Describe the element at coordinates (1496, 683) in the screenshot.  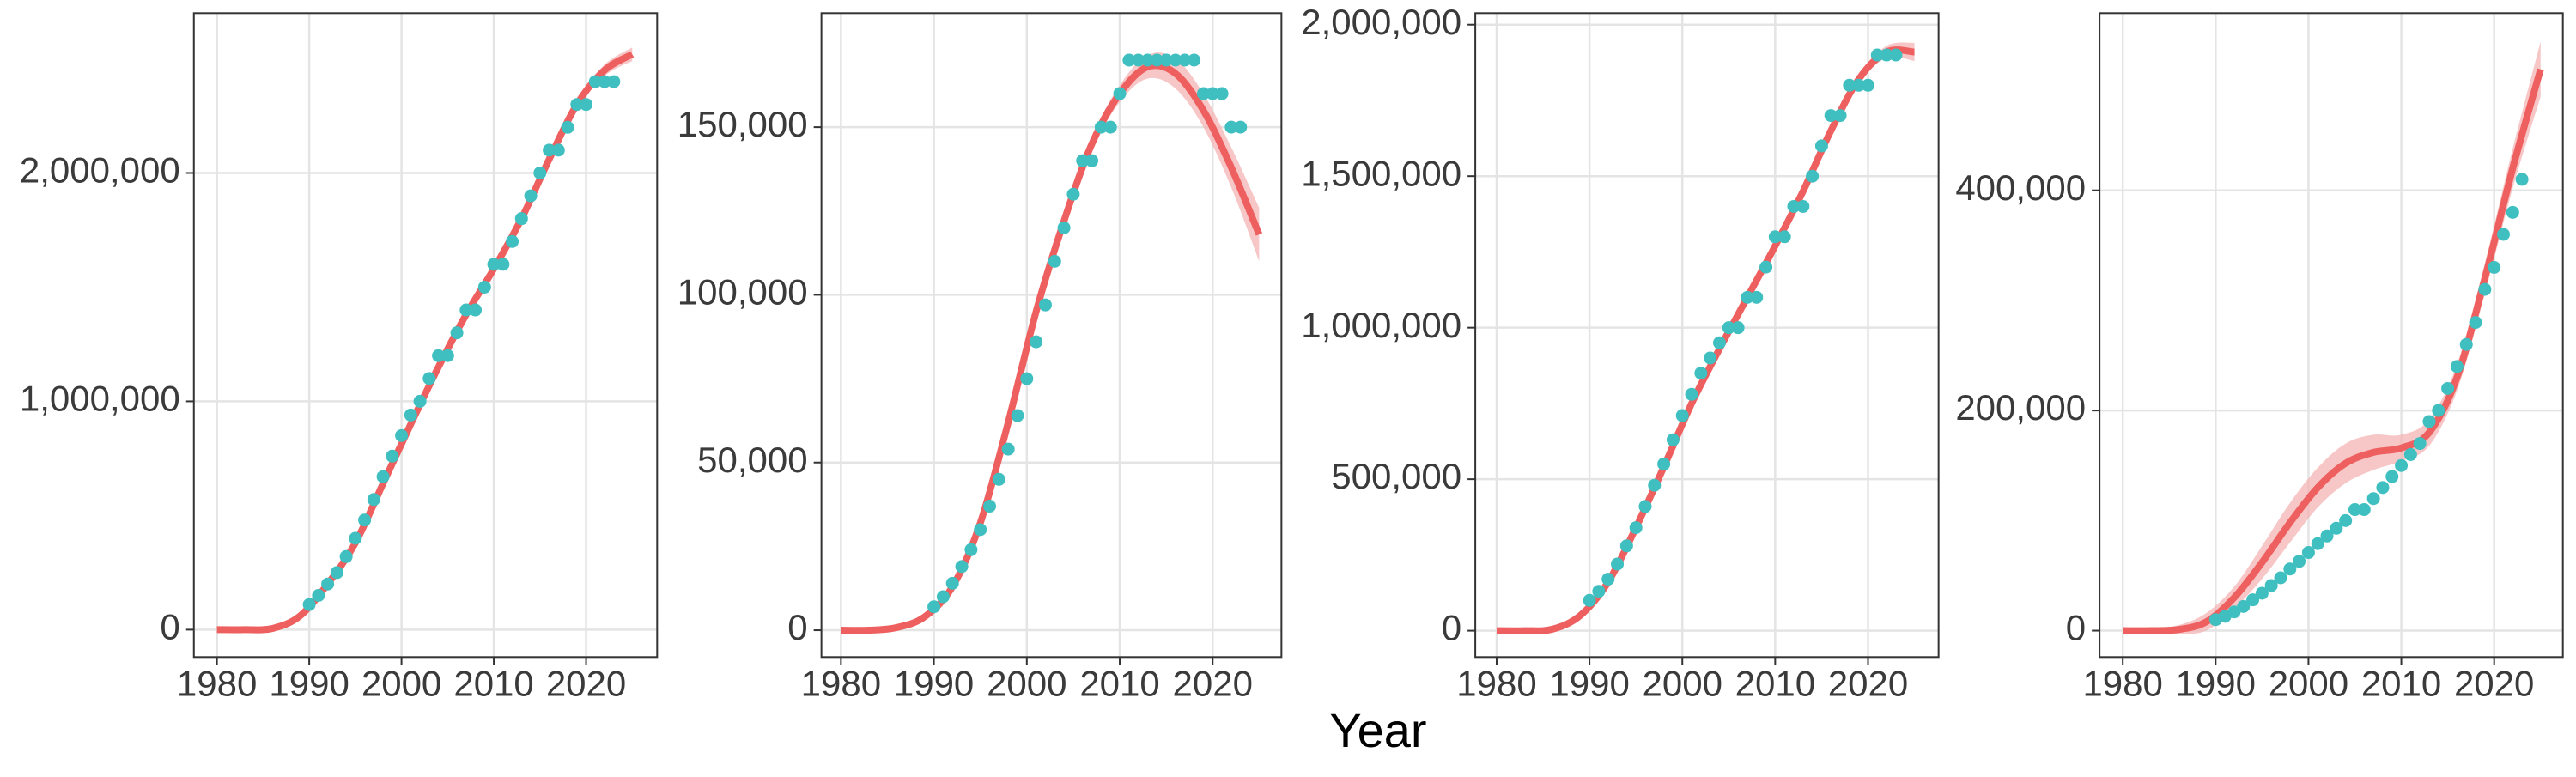
I see `x-tick-label: 1980` at that location.